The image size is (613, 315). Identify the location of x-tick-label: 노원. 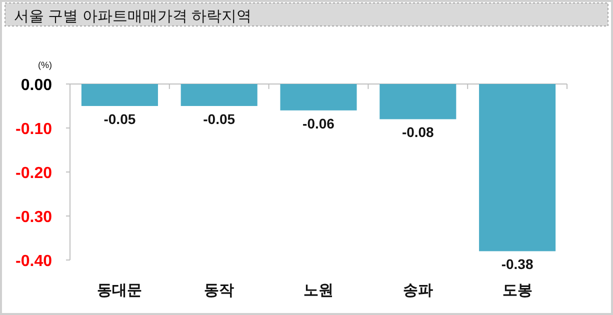
(319, 290).